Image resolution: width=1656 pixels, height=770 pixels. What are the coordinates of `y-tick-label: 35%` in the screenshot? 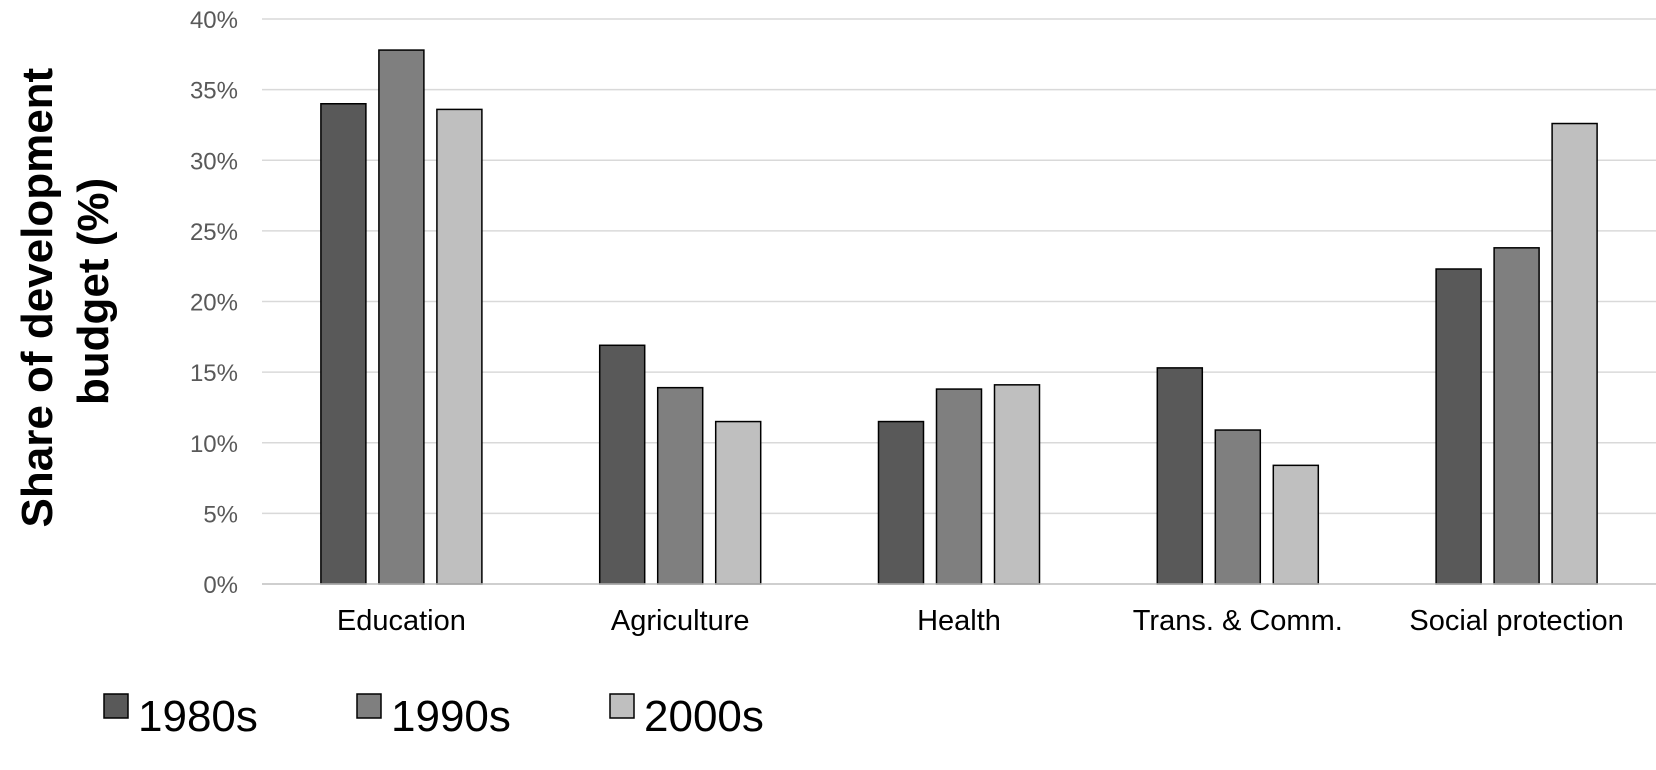 It's located at (214, 91).